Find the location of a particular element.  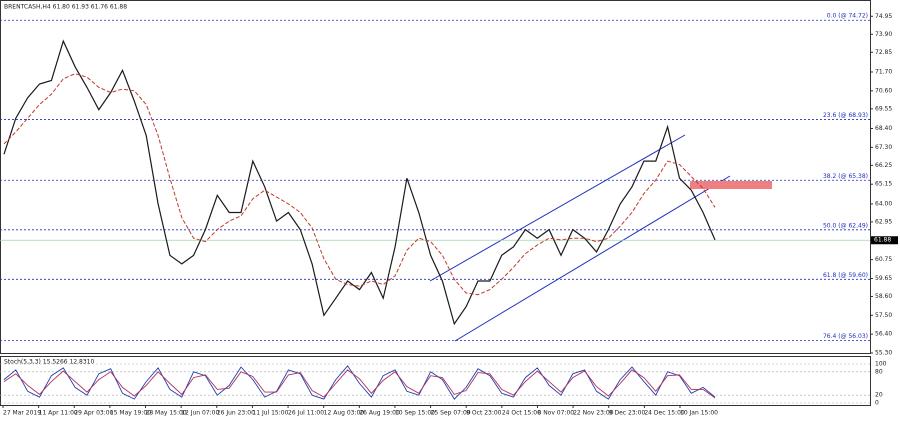

x-tick-label: 28 May 15:00 is located at coordinates (166, 413).